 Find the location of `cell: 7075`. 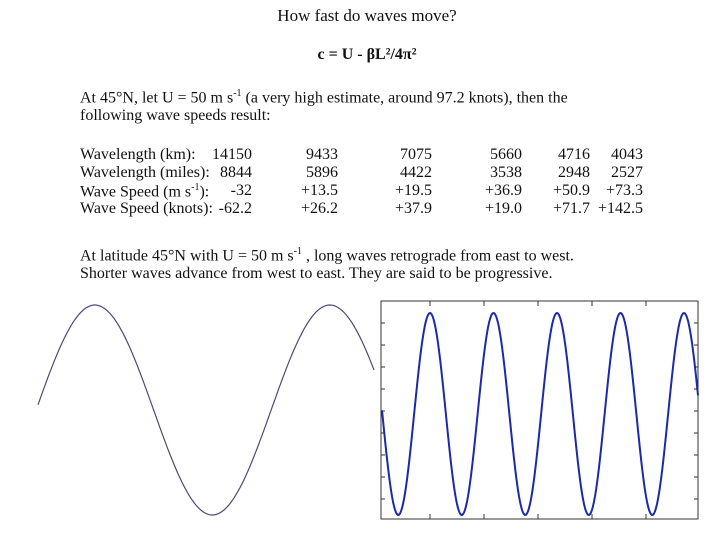

cell: 7075 is located at coordinates (416, 154).